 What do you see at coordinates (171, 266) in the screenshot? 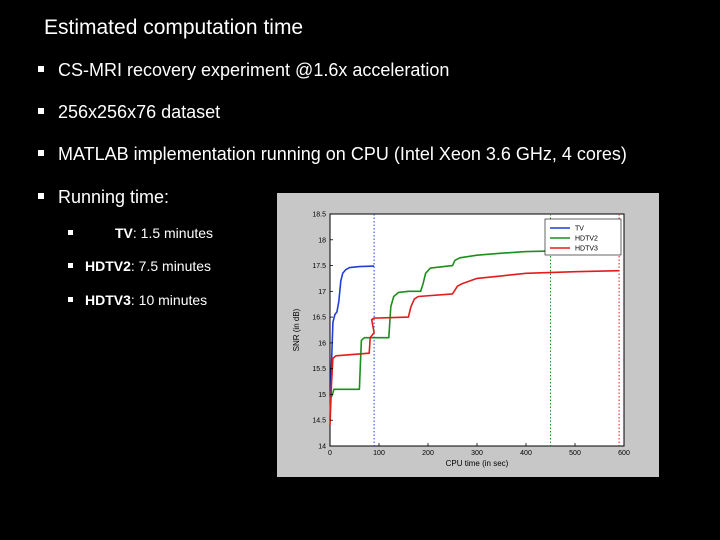
I see `sub-bullet-text: : 7.5 minutes` at bounding box center [171, 266].